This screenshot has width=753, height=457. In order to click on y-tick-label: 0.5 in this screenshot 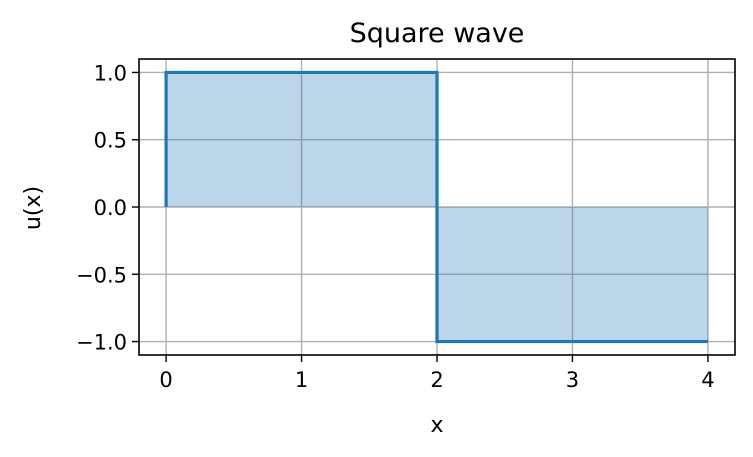, I will do `click(110, 141)`.